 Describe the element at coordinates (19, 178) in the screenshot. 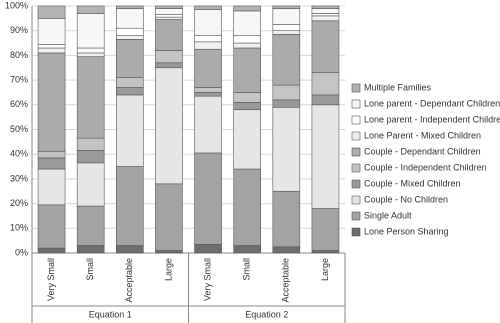

I see `y-tick-label: 30%` at that location.